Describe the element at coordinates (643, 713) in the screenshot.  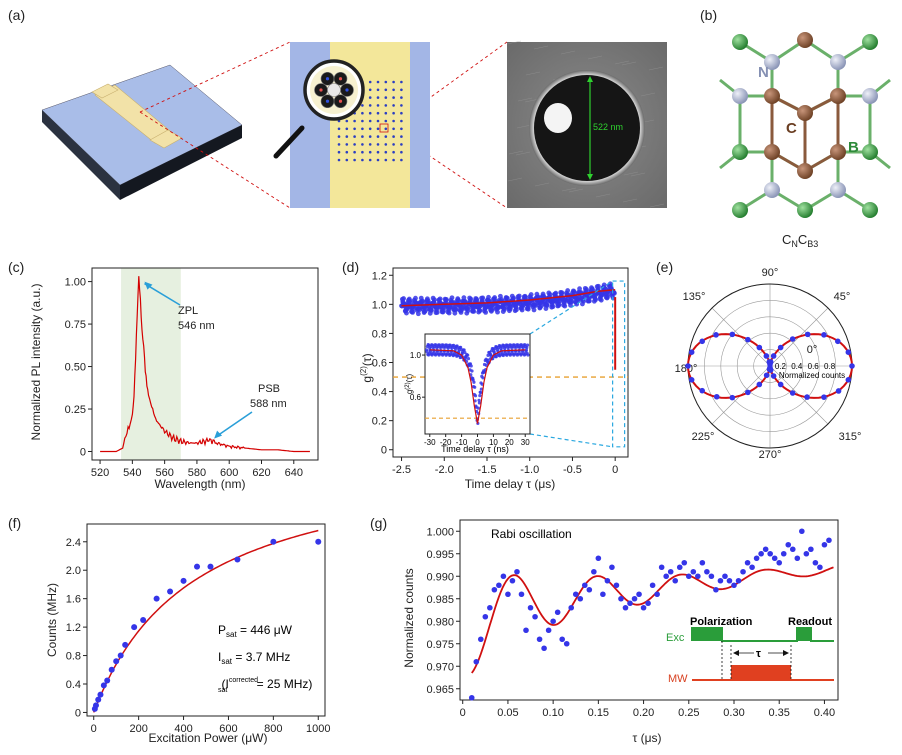
I see `g-xtick-label: 0.20` at that location.